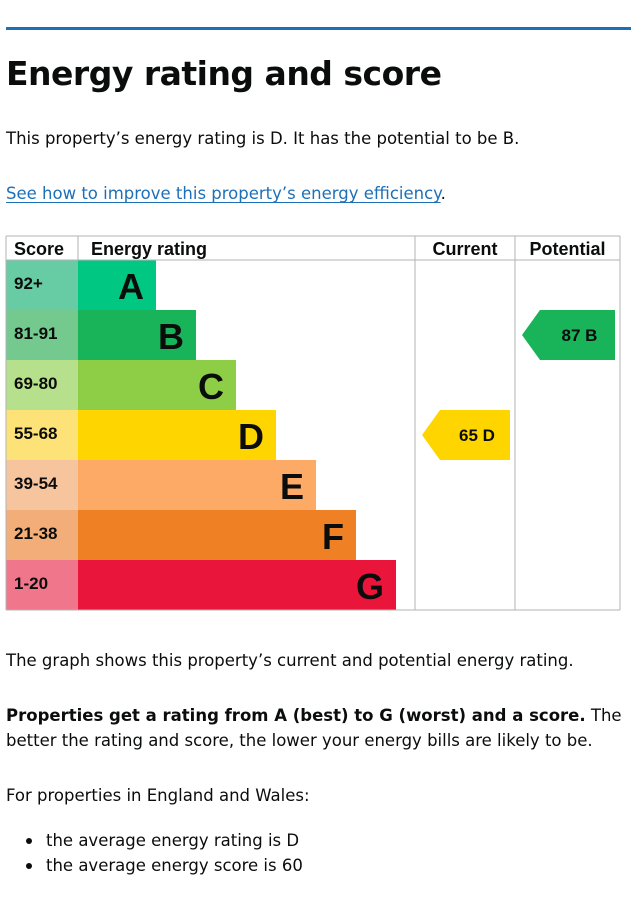 The height and width of the screenshot is (909, 631). I want to click on score-range-label: 55-68, so click(35, 433).